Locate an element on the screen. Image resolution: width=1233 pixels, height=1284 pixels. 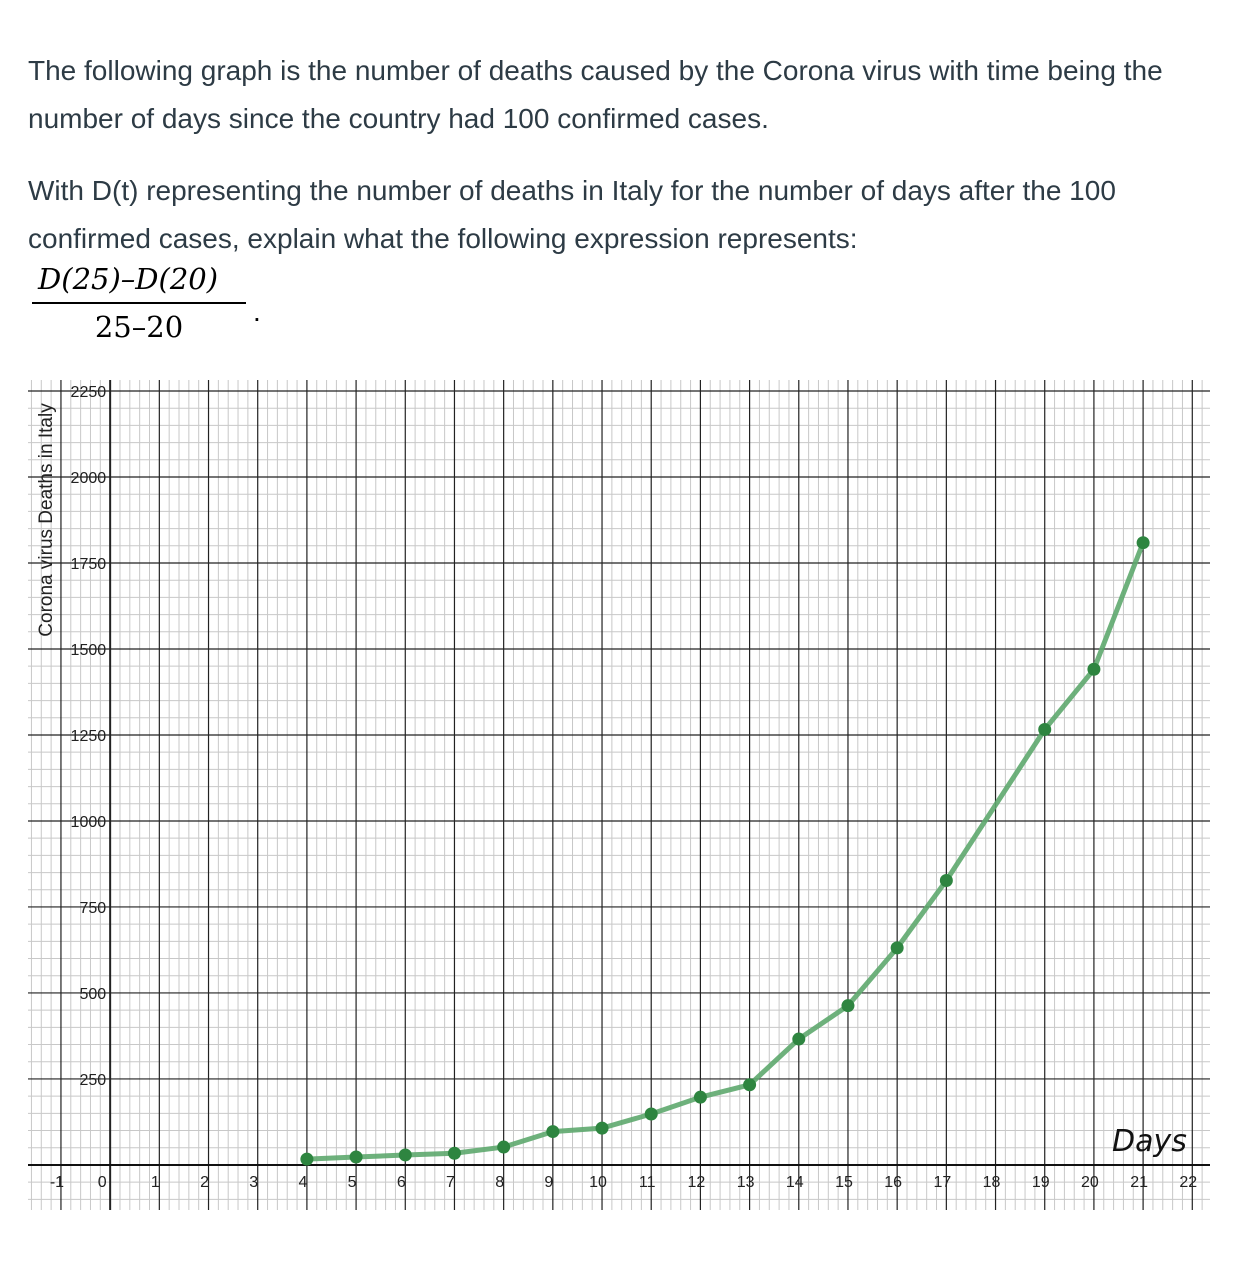
y-tick-label: 1500 is located at coordinates (89, 650).